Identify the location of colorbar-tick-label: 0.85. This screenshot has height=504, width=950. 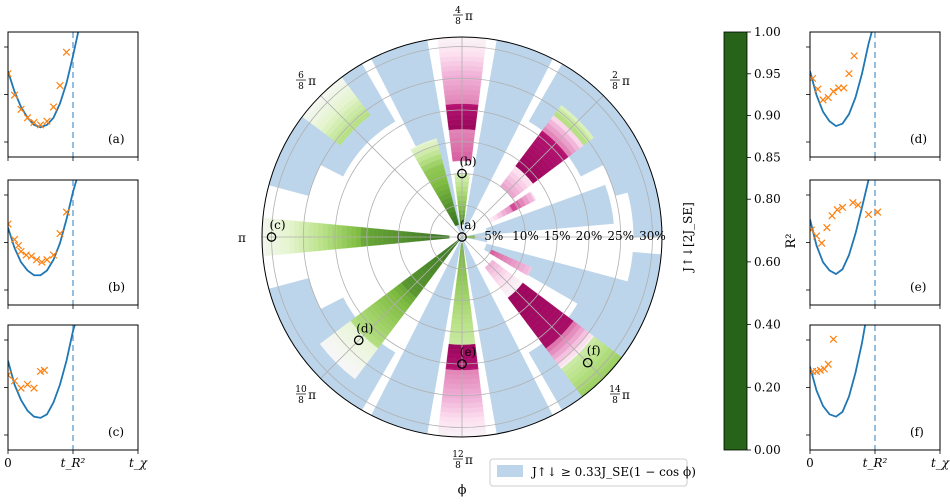
(767, 157).